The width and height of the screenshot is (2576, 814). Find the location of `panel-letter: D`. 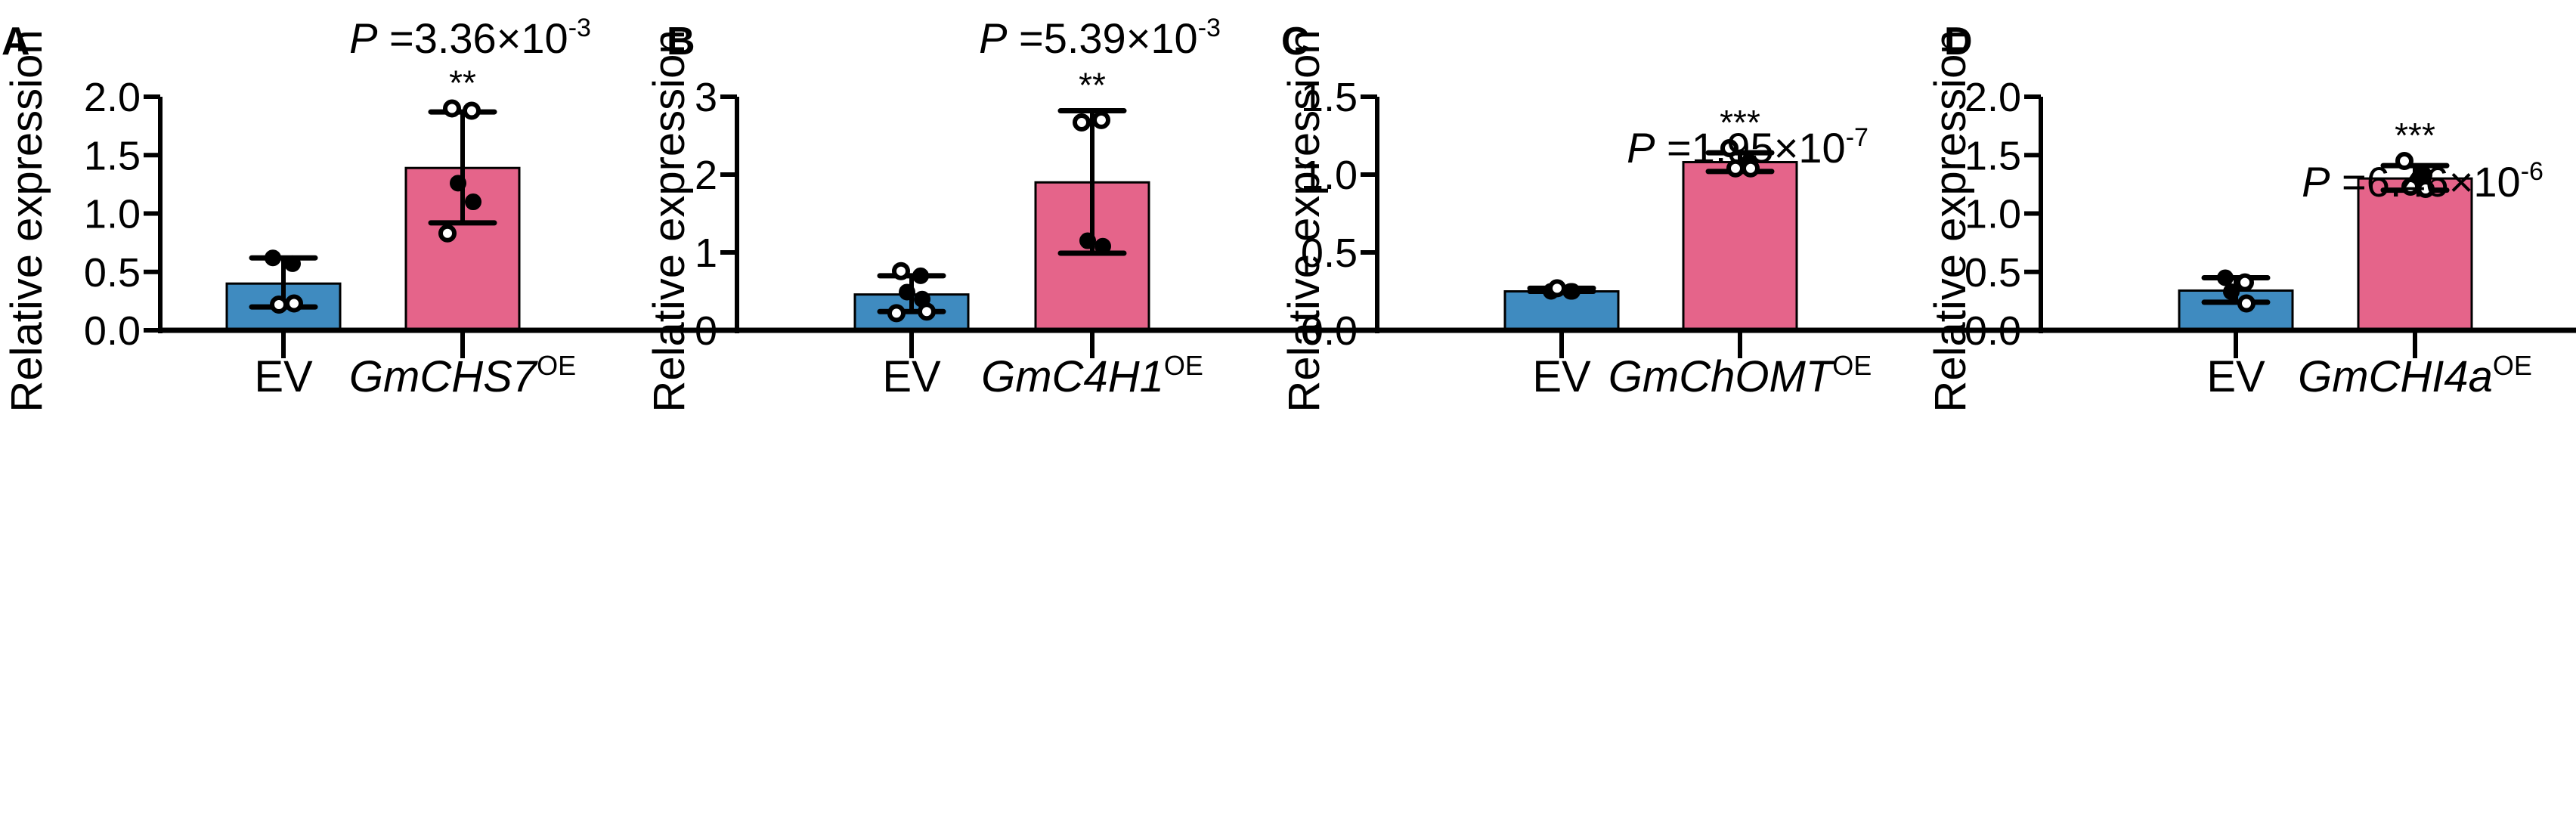

panel-letter: D is located at coordinates (1958, 41).